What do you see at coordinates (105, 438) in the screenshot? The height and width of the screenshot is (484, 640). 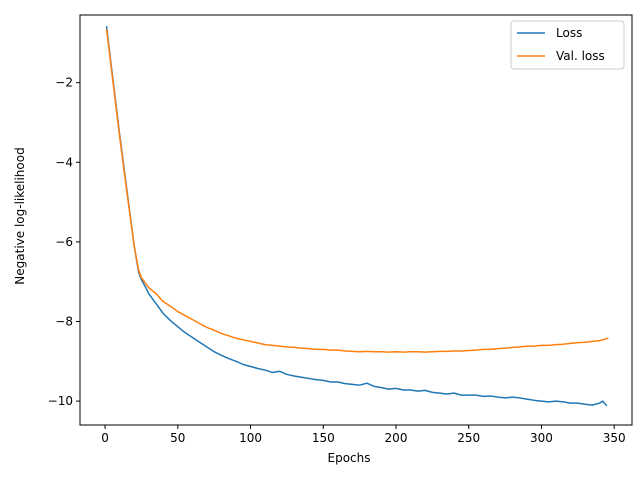 I see `x-tick-label: 0` at bounding box center [105, 438].